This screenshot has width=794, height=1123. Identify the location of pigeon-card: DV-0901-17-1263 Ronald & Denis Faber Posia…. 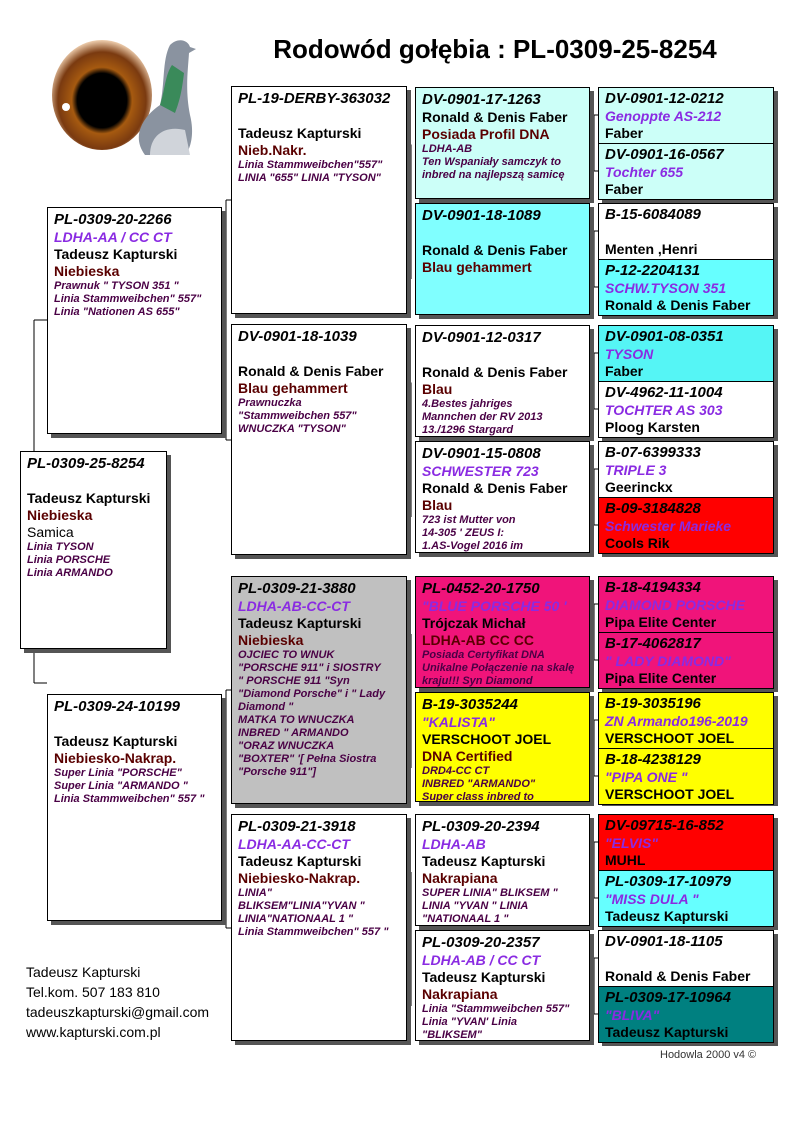
(502, 143).